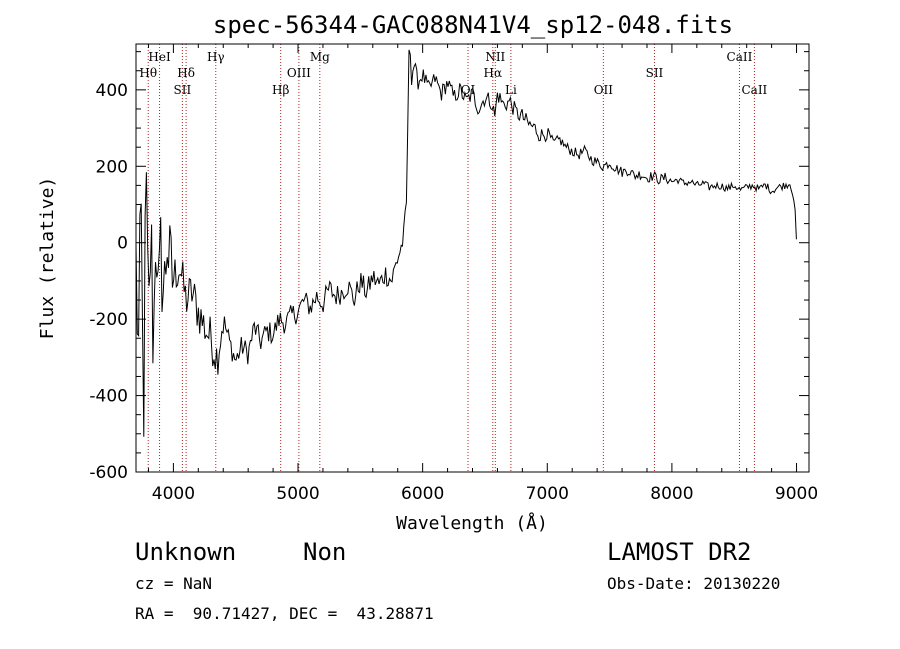 The height and width of the screenshot is (649, 900). I want to click on line-label-9: NII, so click(495, 57).